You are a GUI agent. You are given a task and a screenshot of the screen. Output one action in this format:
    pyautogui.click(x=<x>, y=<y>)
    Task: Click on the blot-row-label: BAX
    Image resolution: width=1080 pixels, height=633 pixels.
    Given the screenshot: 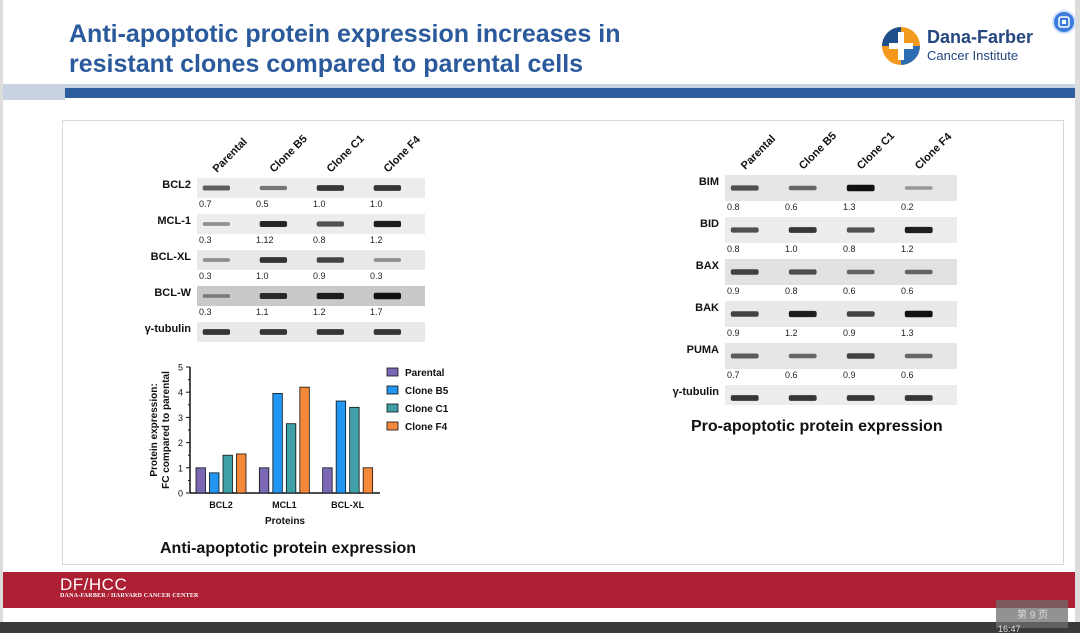 What is the action you would take?
    pyautogui.click(x=708, y=266)
    